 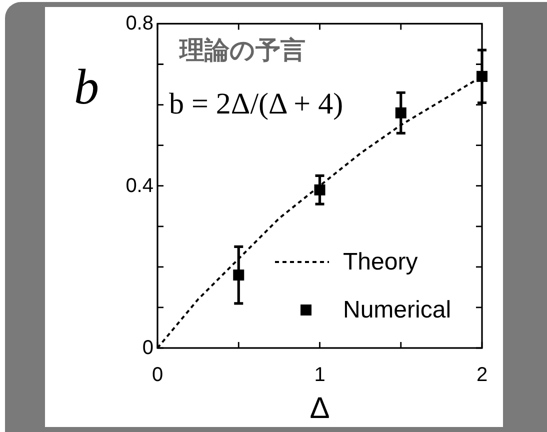 I want to click on annotation: 理論の予言, so click(x=242, y=50).